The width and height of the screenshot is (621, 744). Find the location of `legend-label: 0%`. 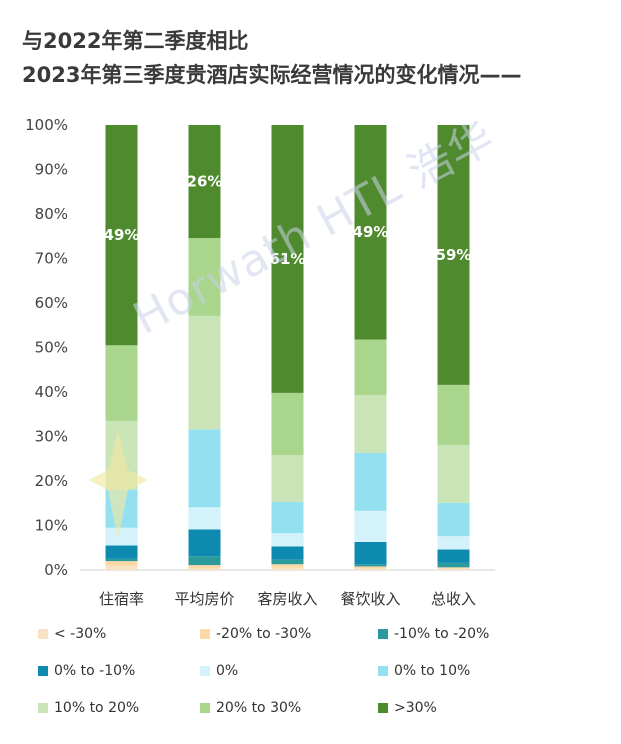

legend-label: 0% is located at coordinates (227, 671).